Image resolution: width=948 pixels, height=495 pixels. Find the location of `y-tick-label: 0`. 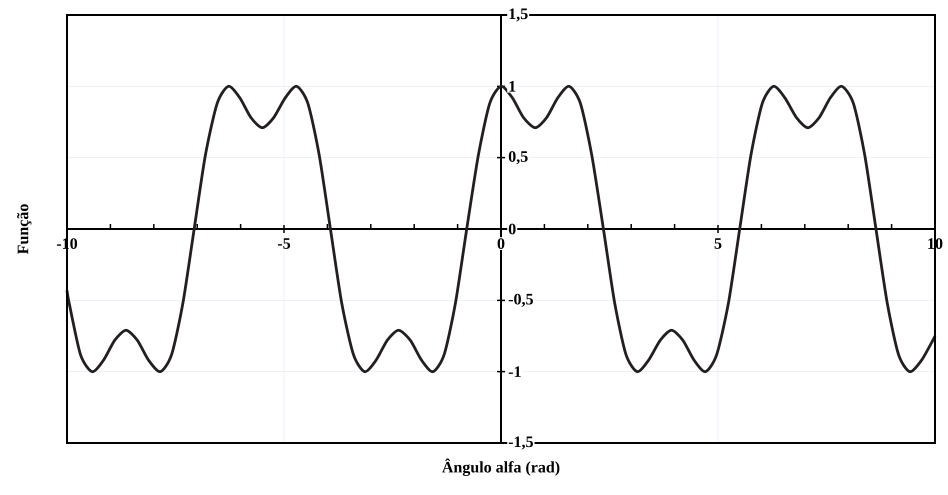

y-tick-label: 0 is located at coordinates (512, 229).